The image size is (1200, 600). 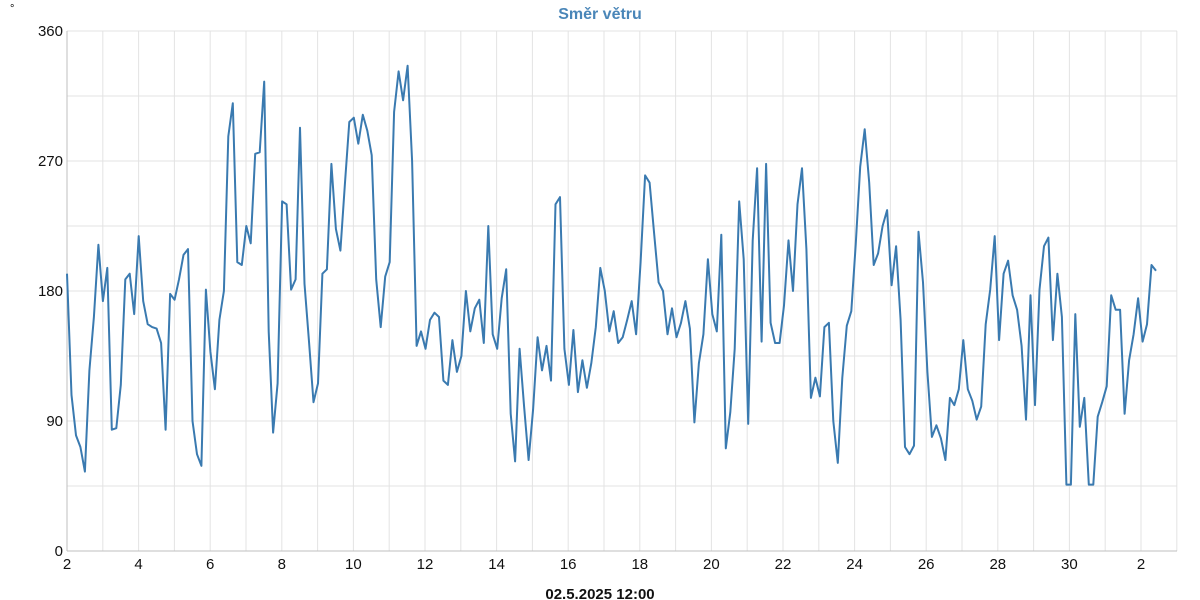 I want to click on y-tick-label: 270, so click(x=50, y=161).